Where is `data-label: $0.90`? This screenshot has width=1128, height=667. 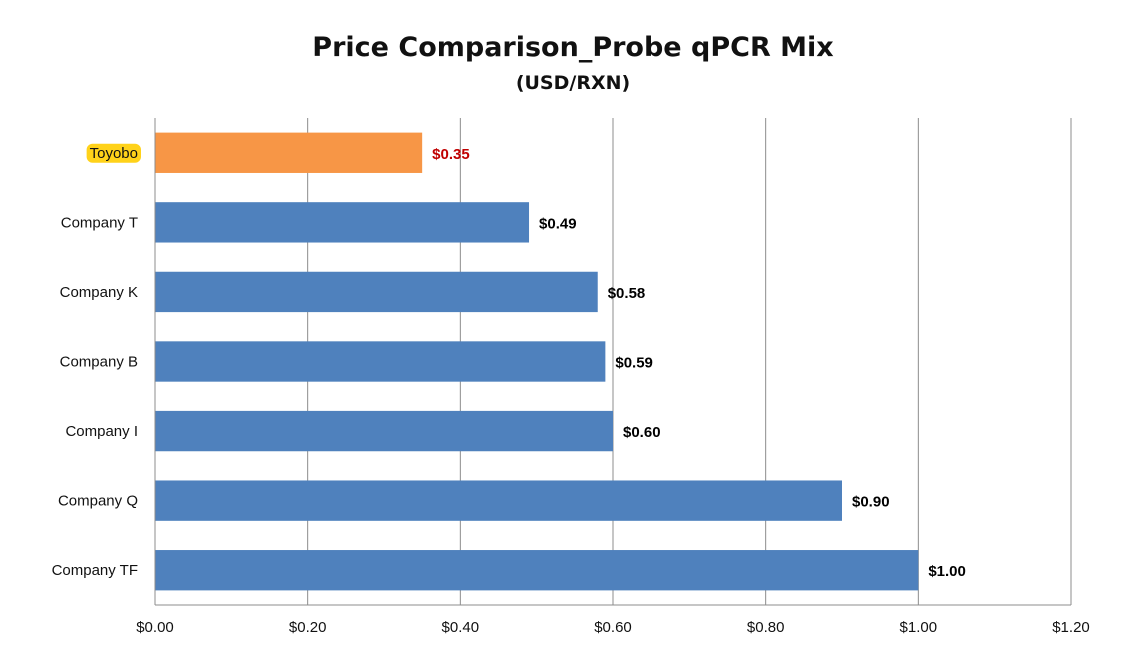 data-label: $0.90 is located at coordinates (871, 502).